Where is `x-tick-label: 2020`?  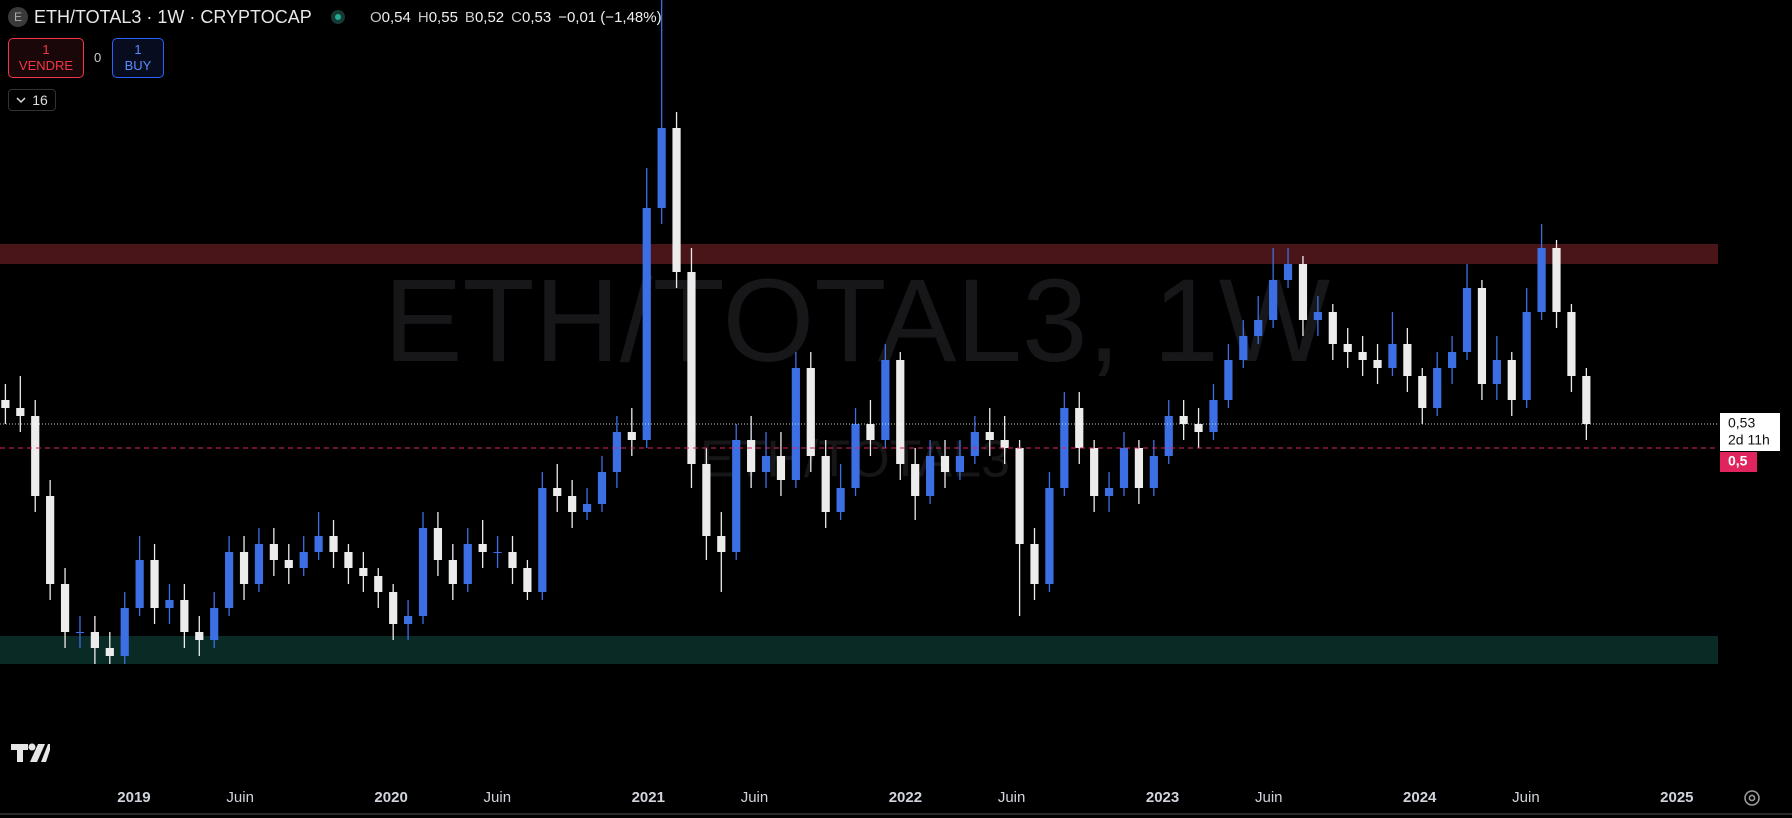 x-tick-label: 2020 is located at coordinates (390, 797).